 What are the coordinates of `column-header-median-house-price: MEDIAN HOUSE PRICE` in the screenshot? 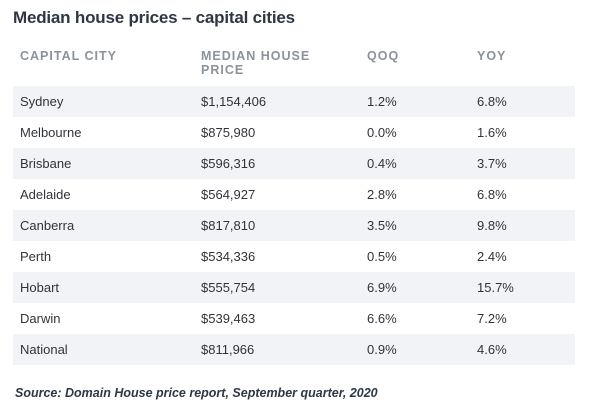 It's located at (255, 63).